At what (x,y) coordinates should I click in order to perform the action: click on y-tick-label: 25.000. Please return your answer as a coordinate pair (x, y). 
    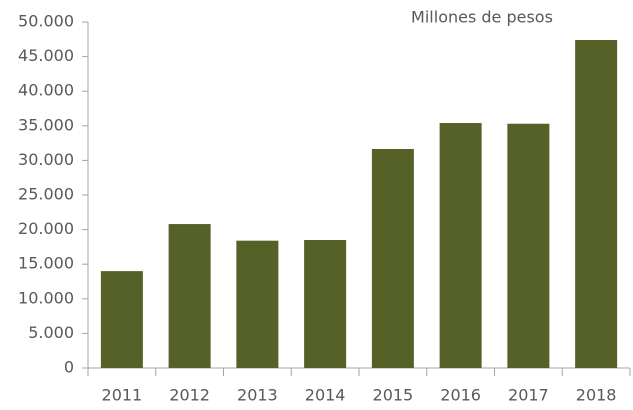
    Looking at the image, I should click on (46, 194).